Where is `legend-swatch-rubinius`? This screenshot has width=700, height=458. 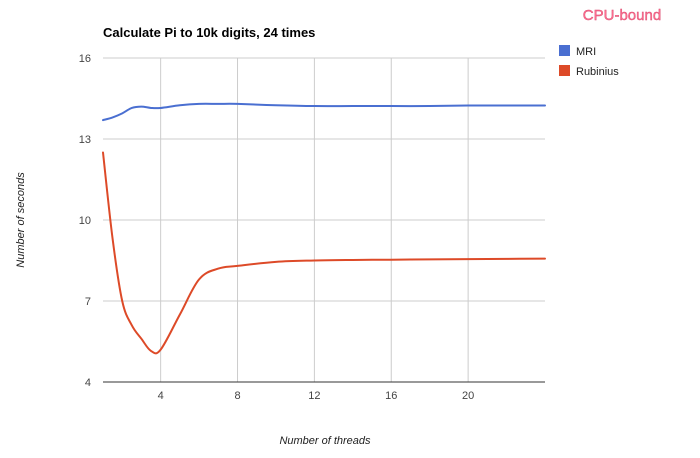
legend-swatch-rubinius is located at coordinates (564, 70).